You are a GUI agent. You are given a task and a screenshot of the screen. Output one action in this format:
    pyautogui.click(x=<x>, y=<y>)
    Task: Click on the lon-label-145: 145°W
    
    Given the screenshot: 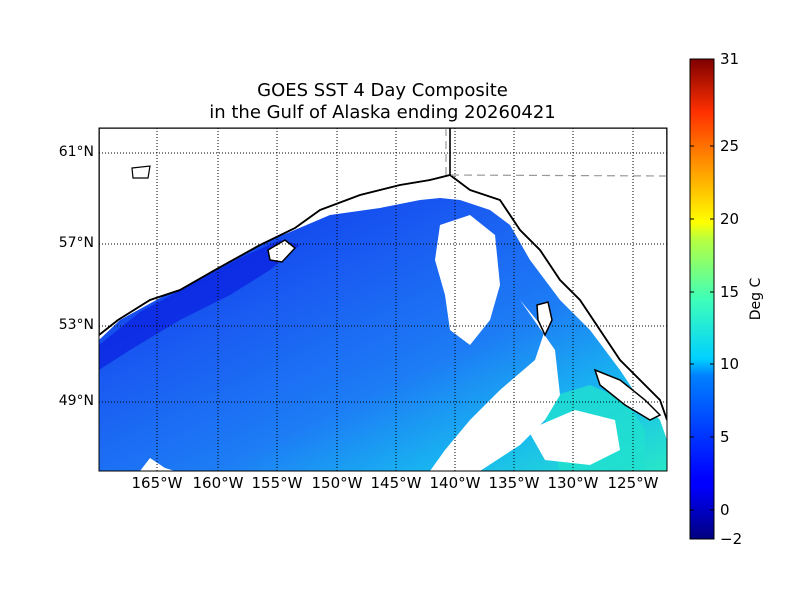 What is the action you would take?
    pyautogui.click(x=396, y=483)
    